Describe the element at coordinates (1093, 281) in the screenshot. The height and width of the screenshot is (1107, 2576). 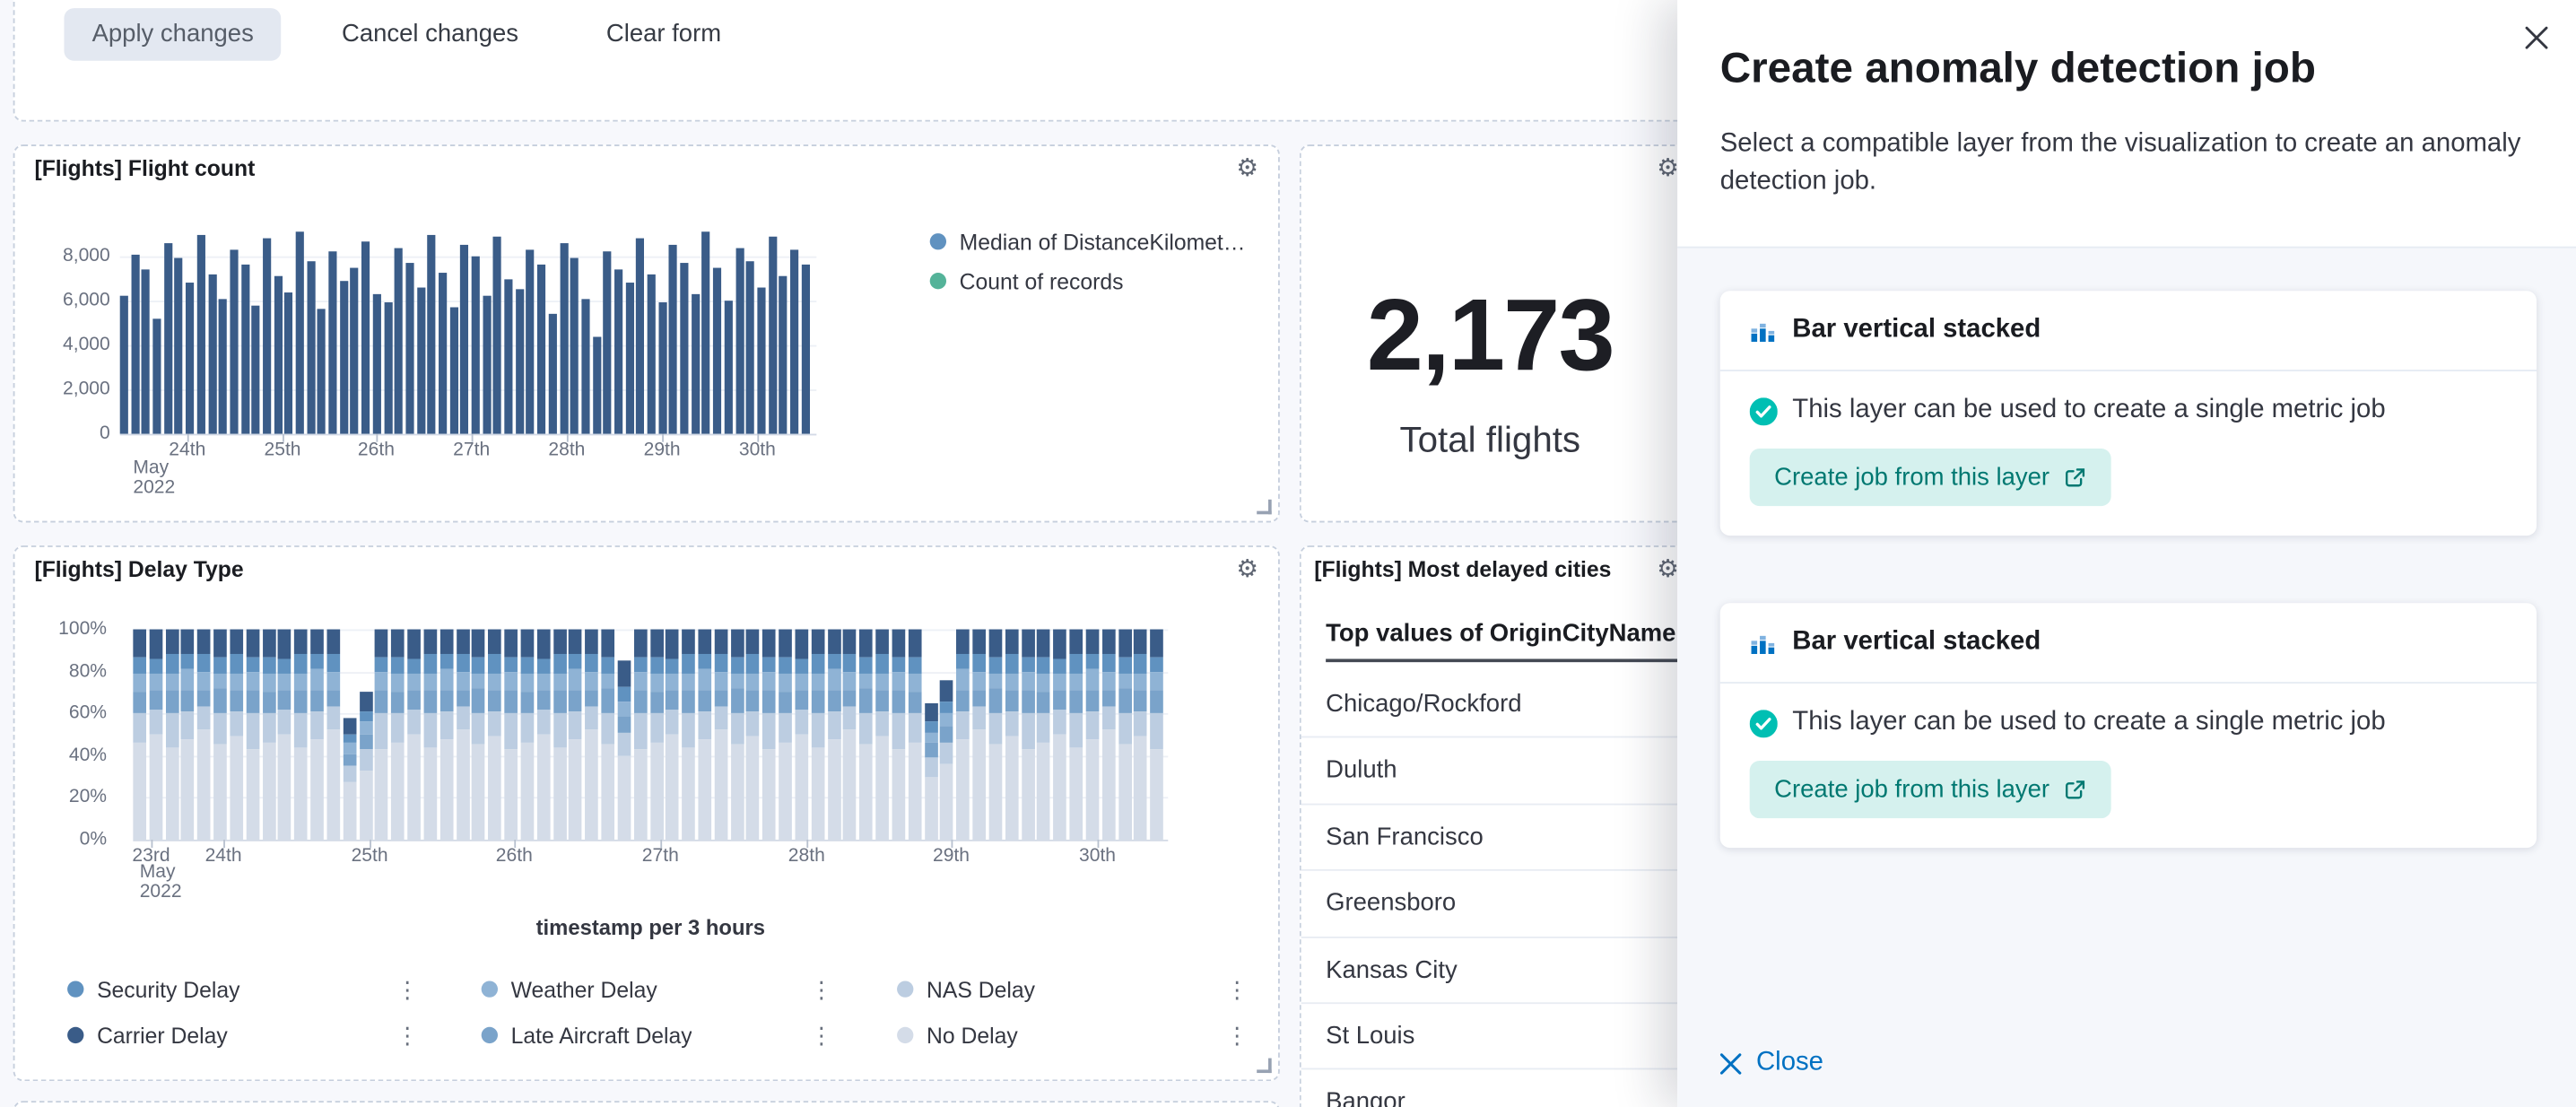
I see `legend-item: Count of records` at that location.